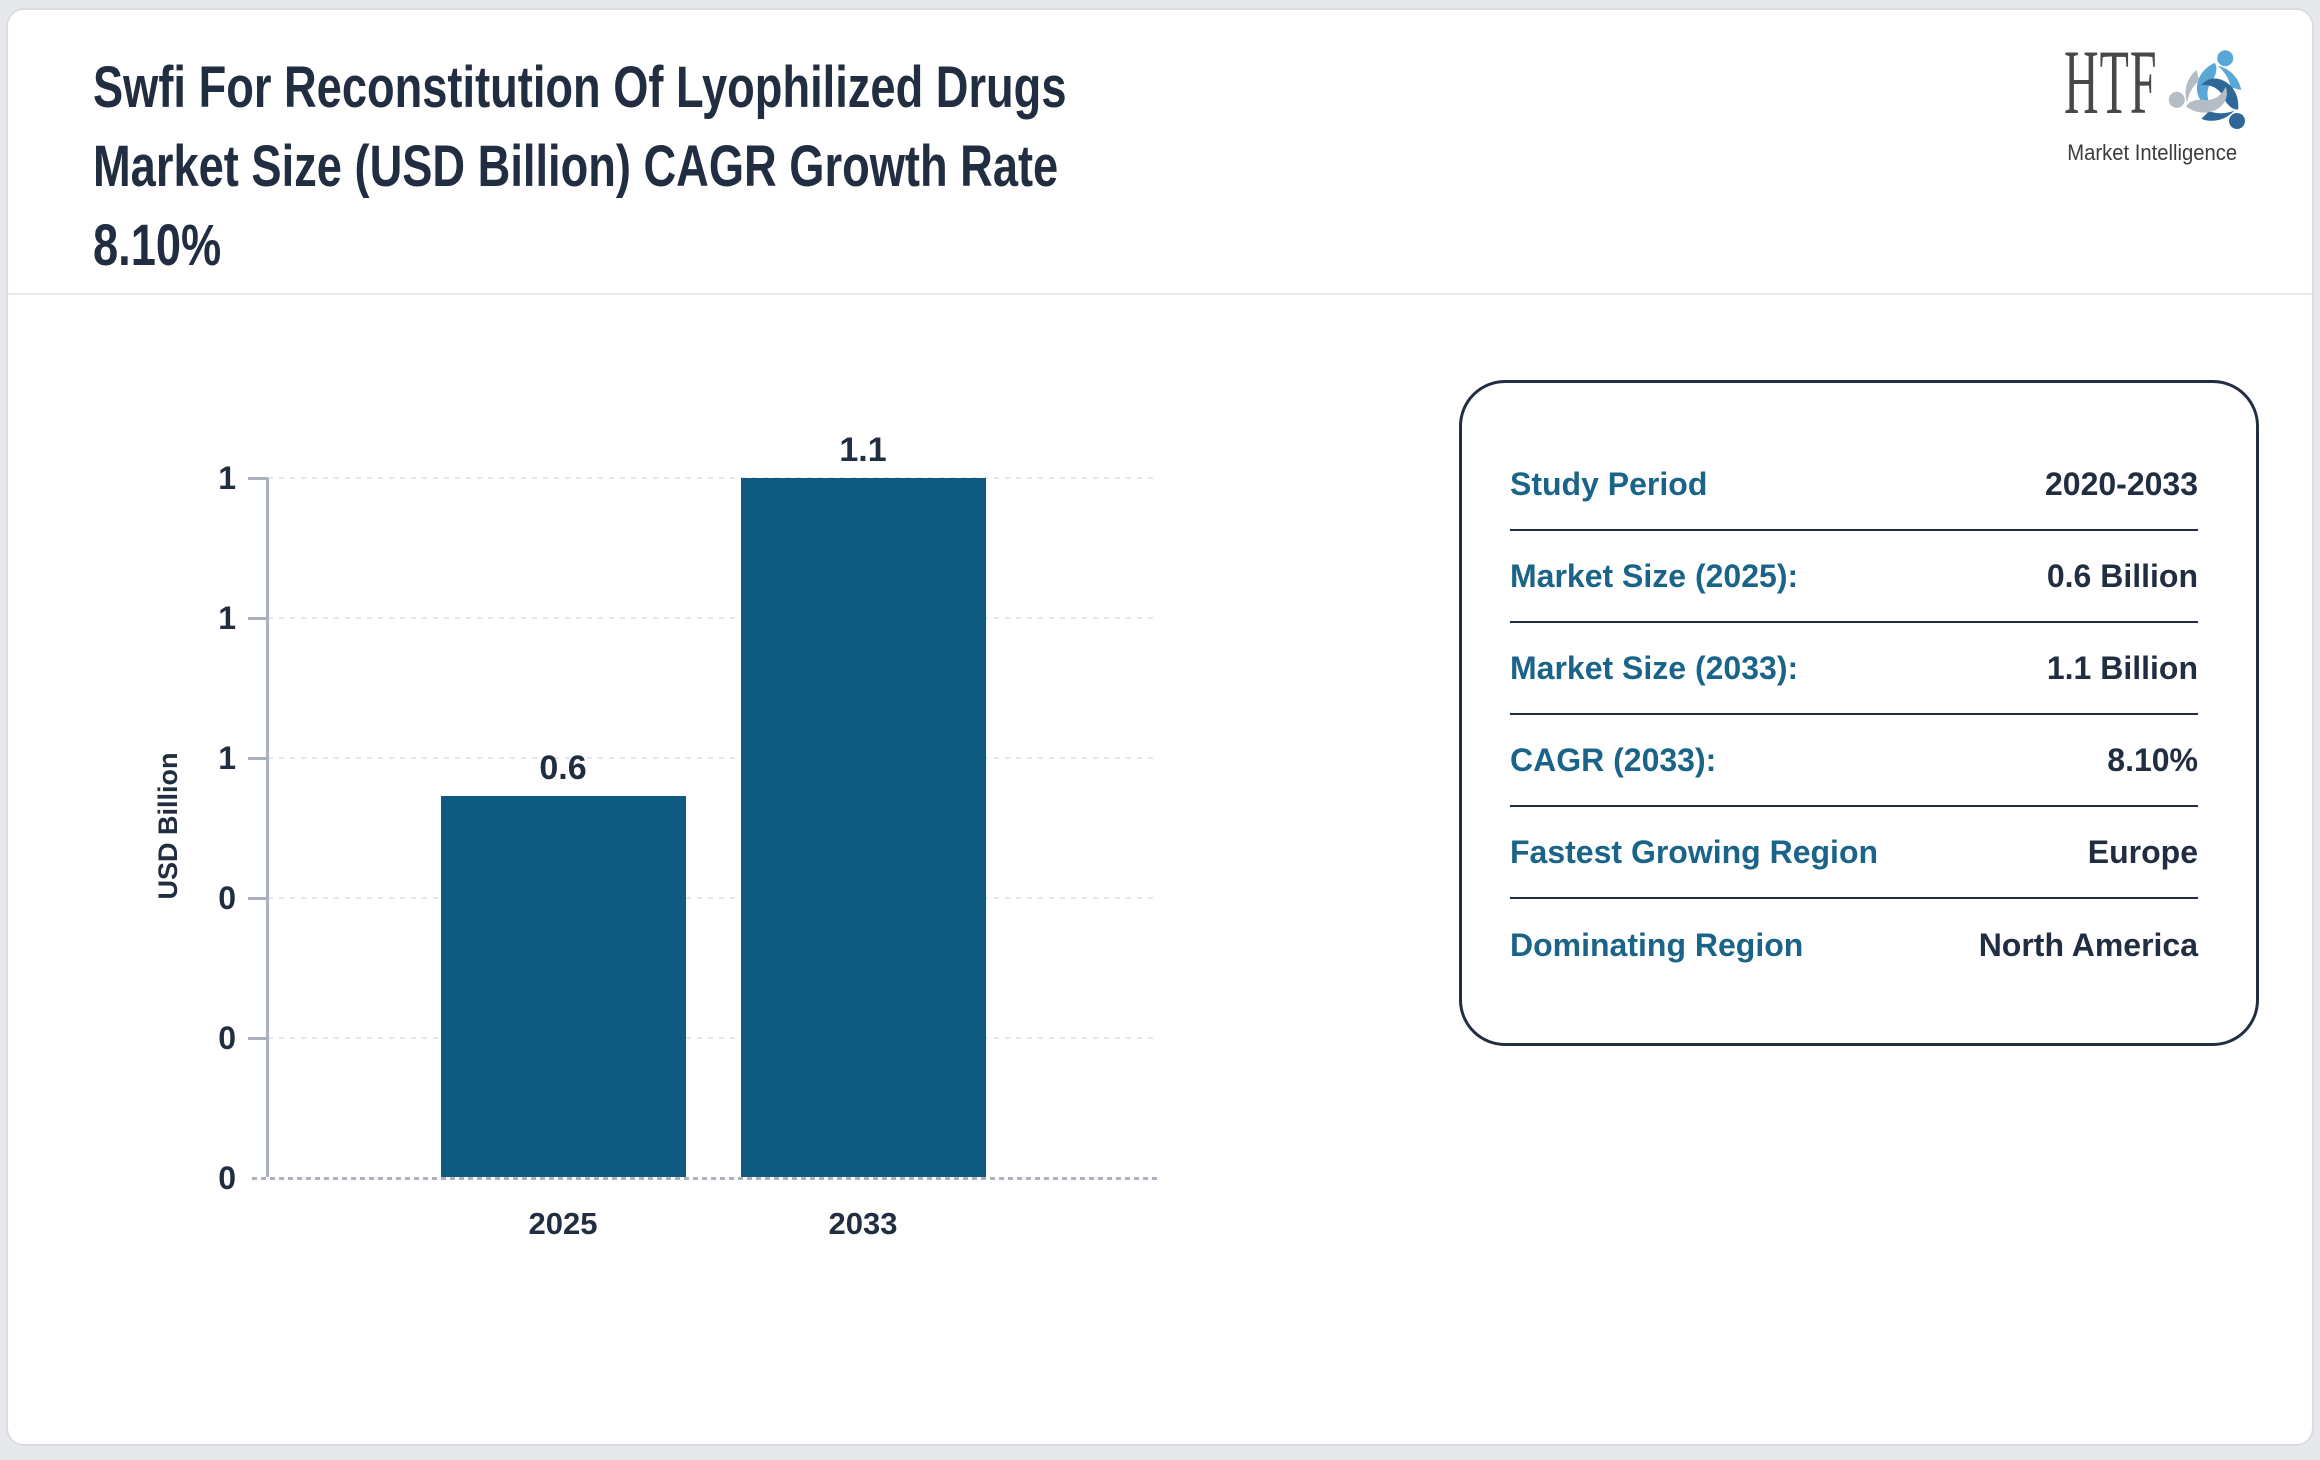 The height and width of the screenshot is (1460, 2320). What do you see at coordinates (2088, 944) in the screenshot?
I see `row-value: North America` at bounding box center [2088, 944].